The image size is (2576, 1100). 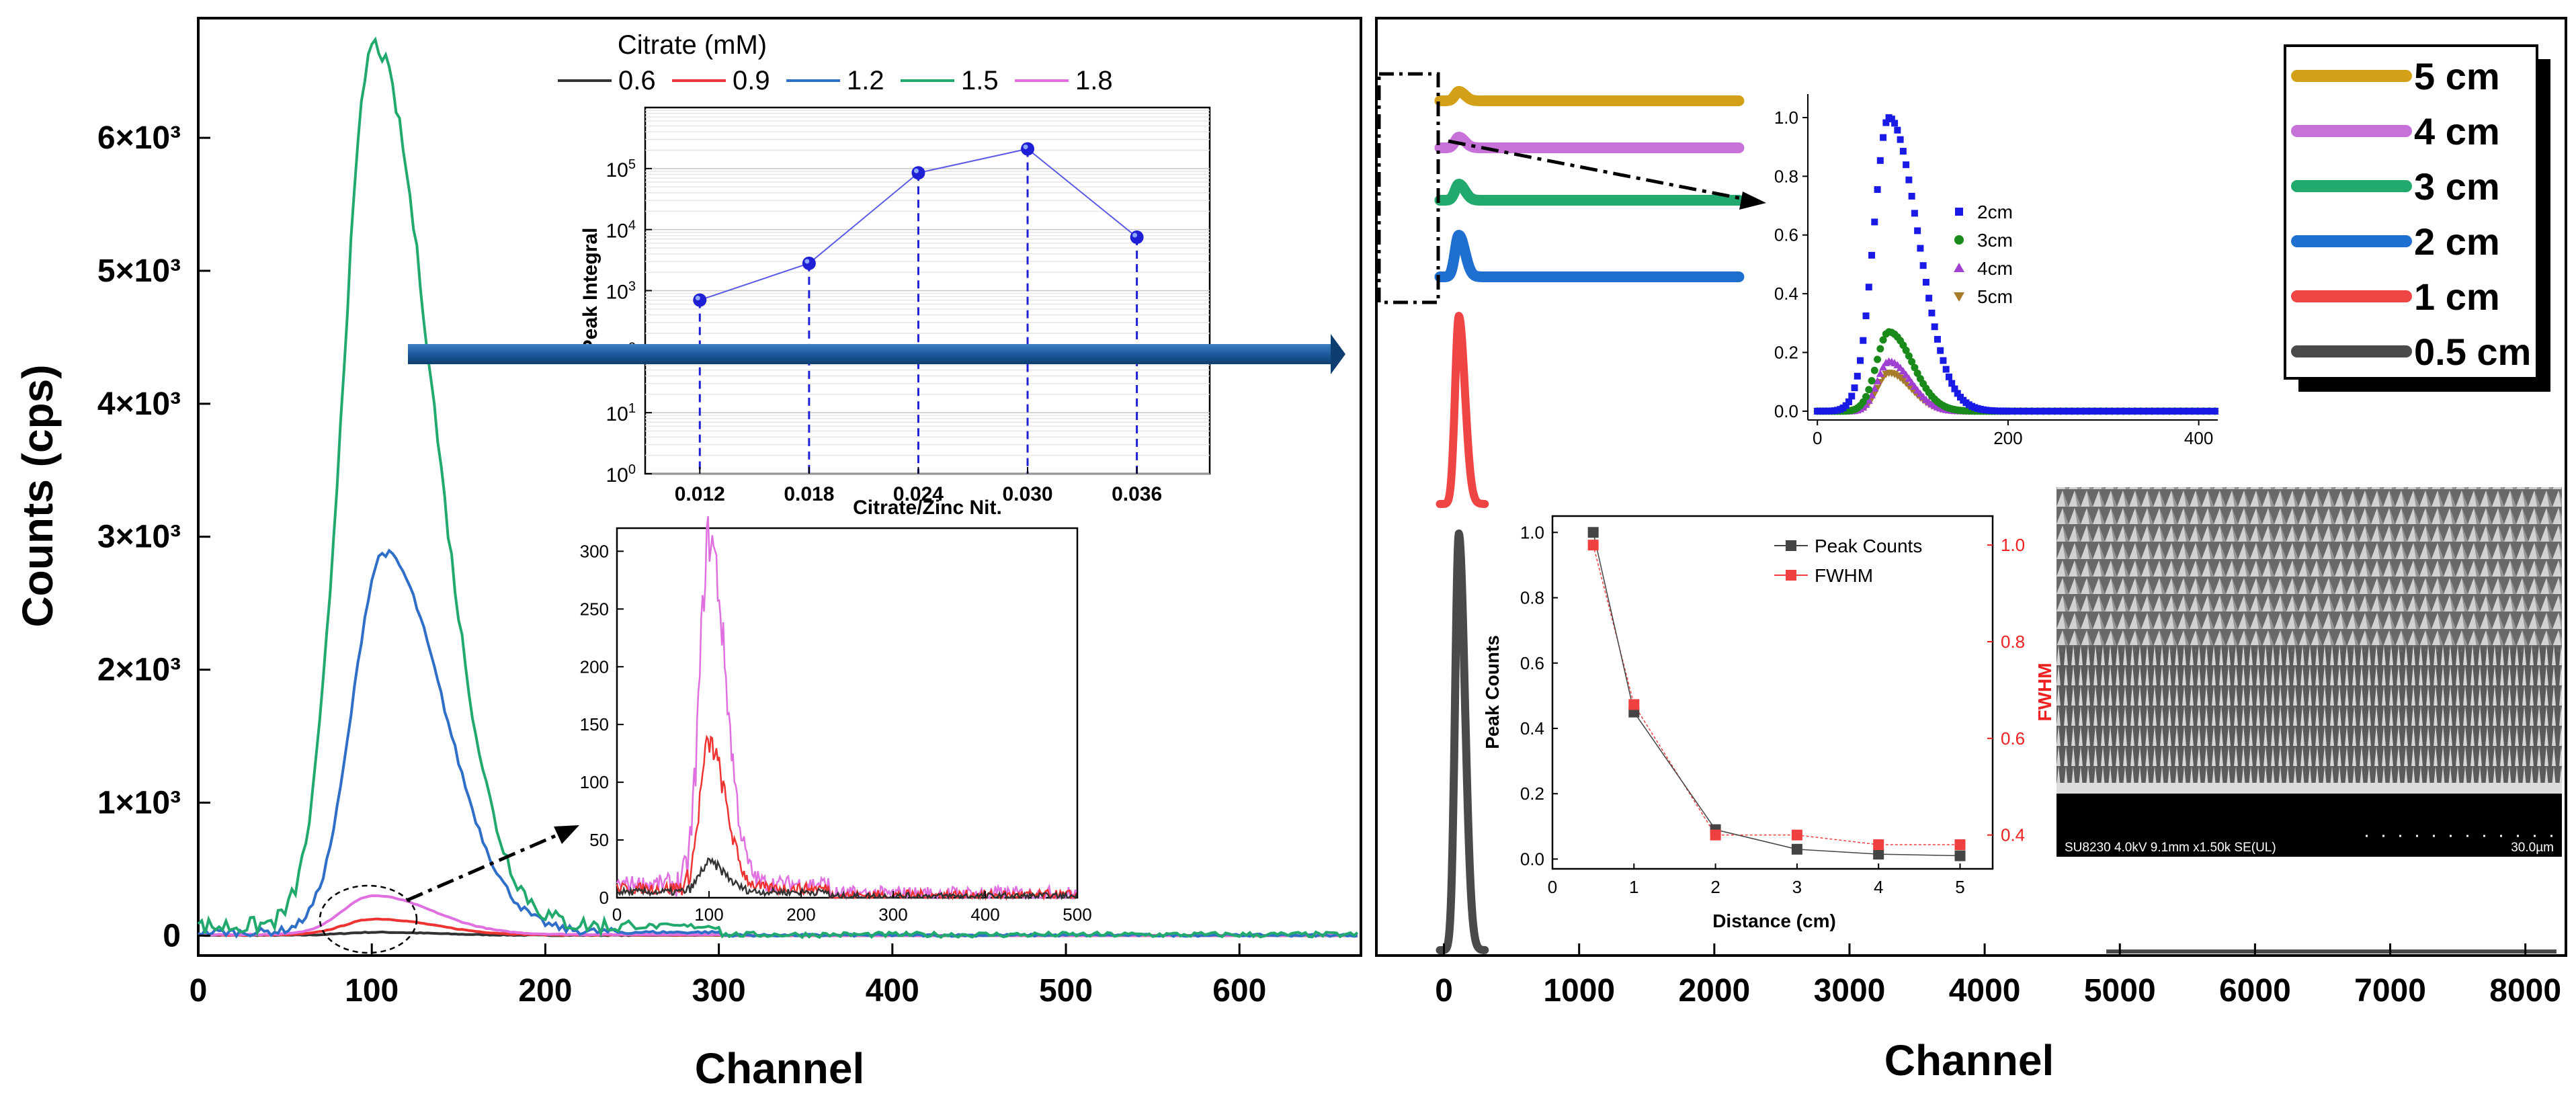 I want to click on offset-series-0.5cm, so click(x=1463, y=742).